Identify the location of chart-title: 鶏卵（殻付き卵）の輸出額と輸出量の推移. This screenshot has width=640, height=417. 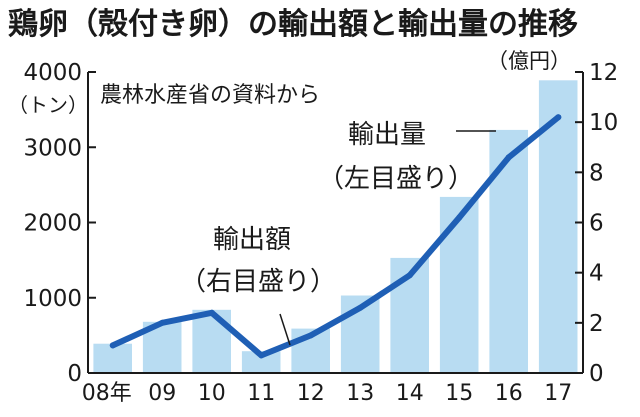
(293, 24).